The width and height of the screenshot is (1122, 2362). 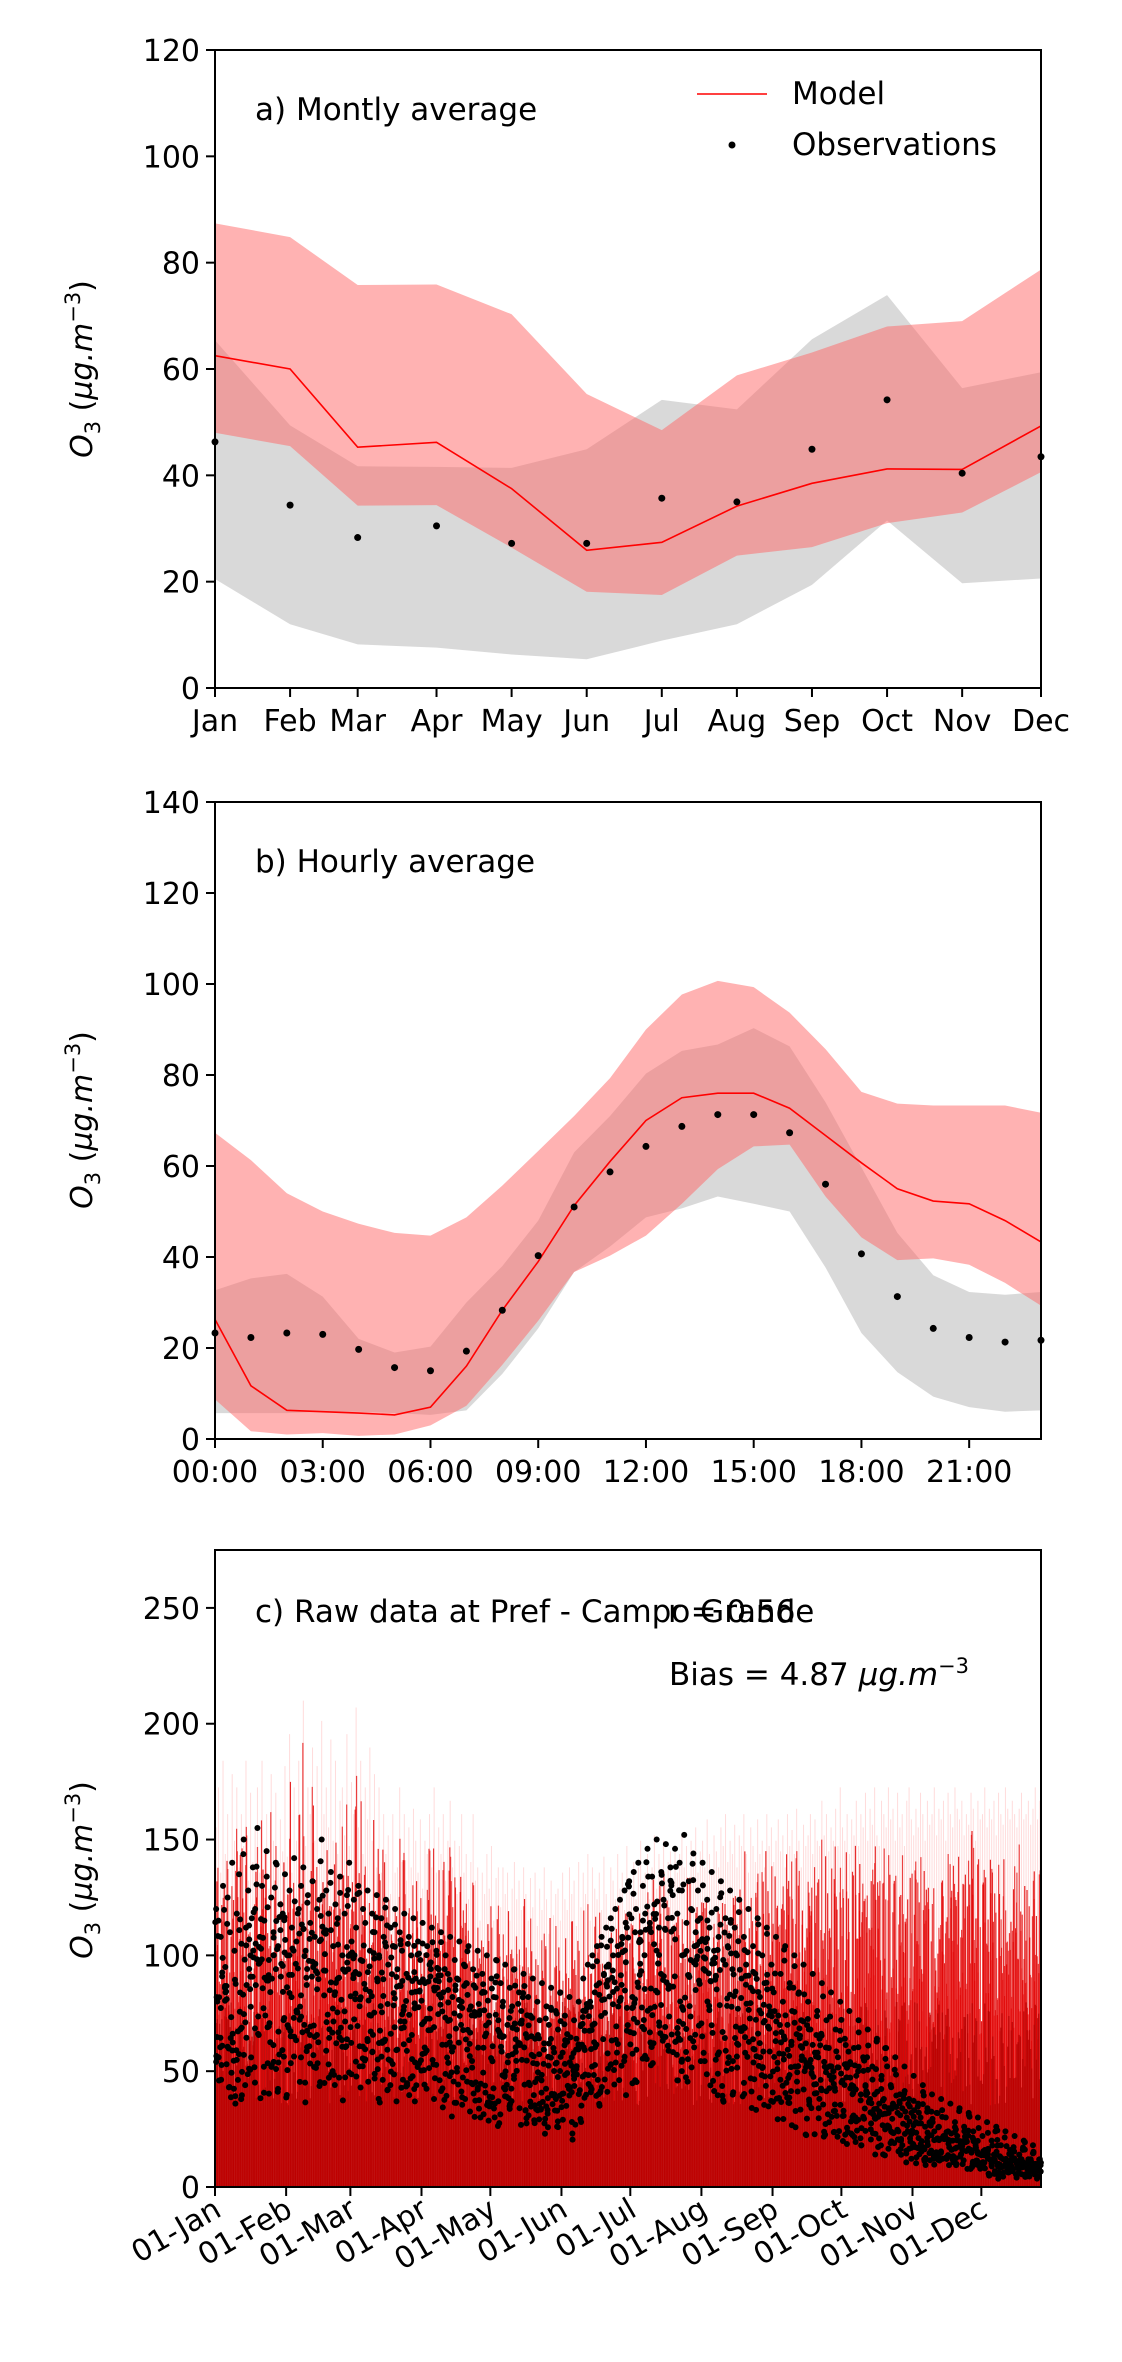 What do you see at coordinates (181, 1167) in the screenshot?
I see `y-tick-label: 60` at bounding box center [181, 1167].